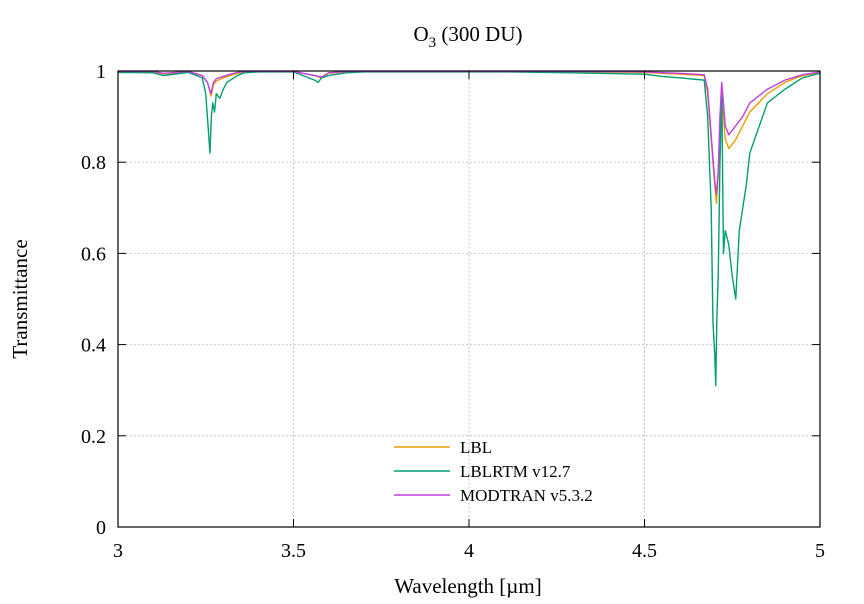 This screenshot has height=604, width=864. What do you see at coordinates (421, 34) in the screenshot?
I see `chart-title-main: O` at bounding box center [421, 34].